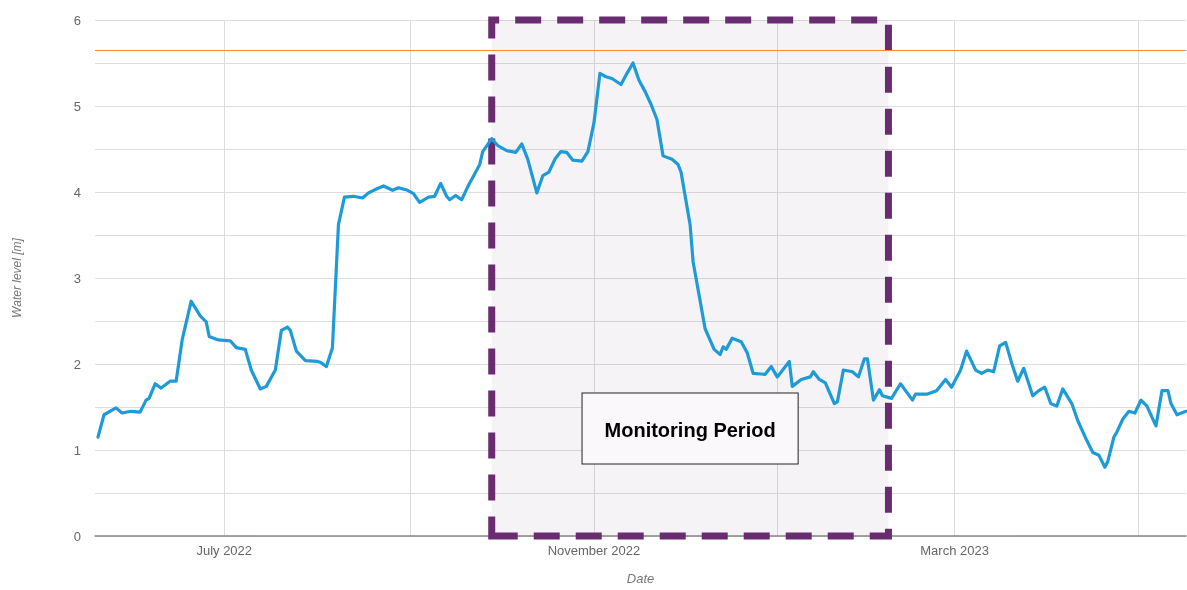 Image resolution: width=1187 pixels, height=590 pixels. Describe the element at coordinates (224, 550) in the screenshot. I see `x-tick-label: July 2022` at that location.